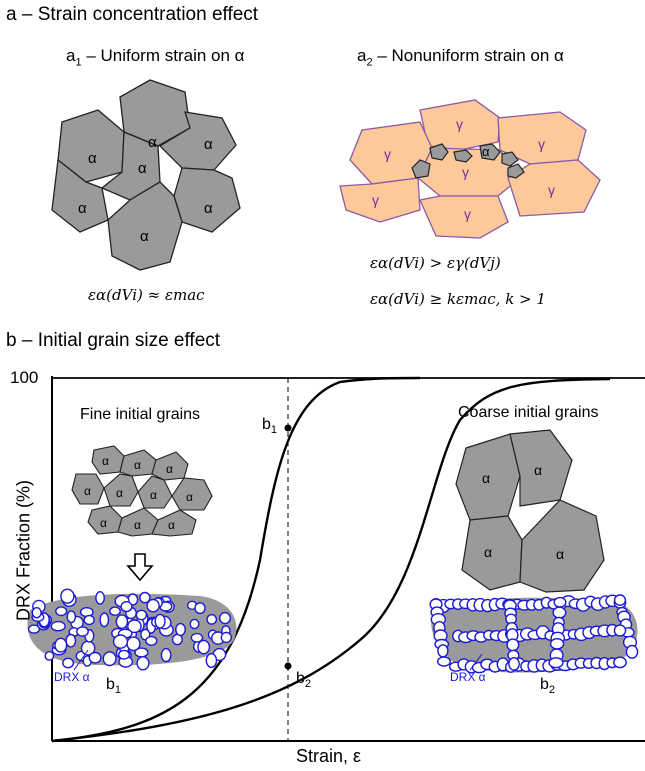 This screenshot has height=771, width=645. Describe the element at coordinates (329, 756) in the screenshot. I see `x-axis-label: Strain, ε` at that location.